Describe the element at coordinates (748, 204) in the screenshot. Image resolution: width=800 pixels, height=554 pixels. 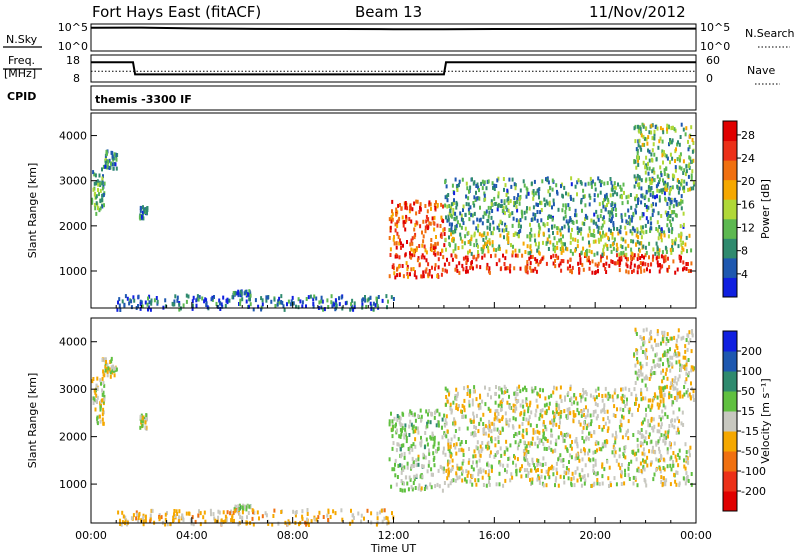
I see `colorbar-tick-label: 16` at that location.